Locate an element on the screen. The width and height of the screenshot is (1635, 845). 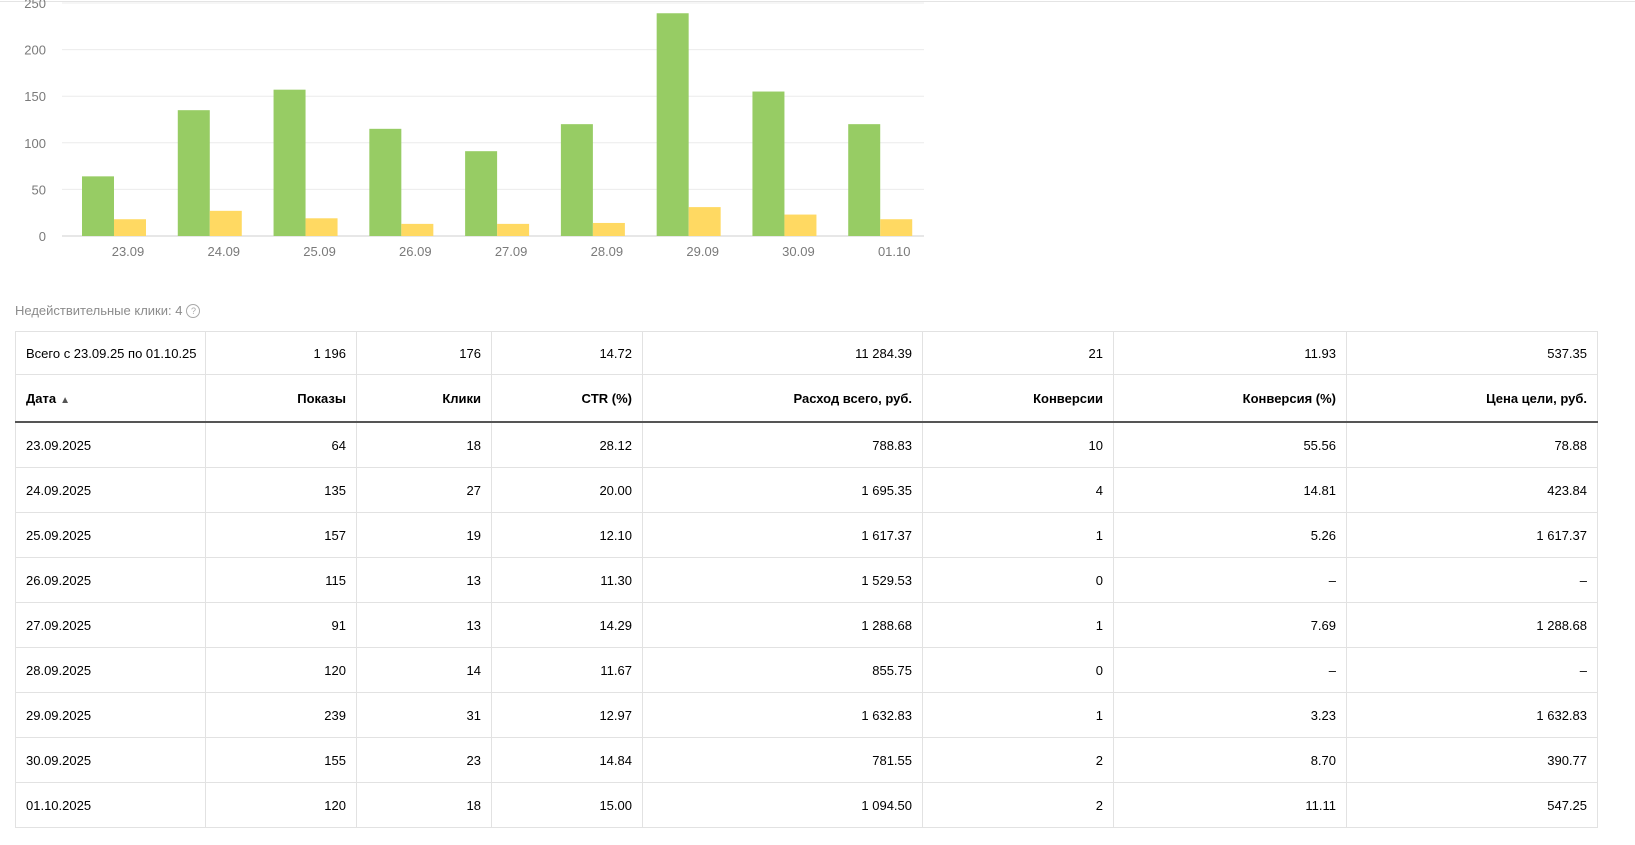
table-cell: 788.83 is located at coordinates (782, 444).